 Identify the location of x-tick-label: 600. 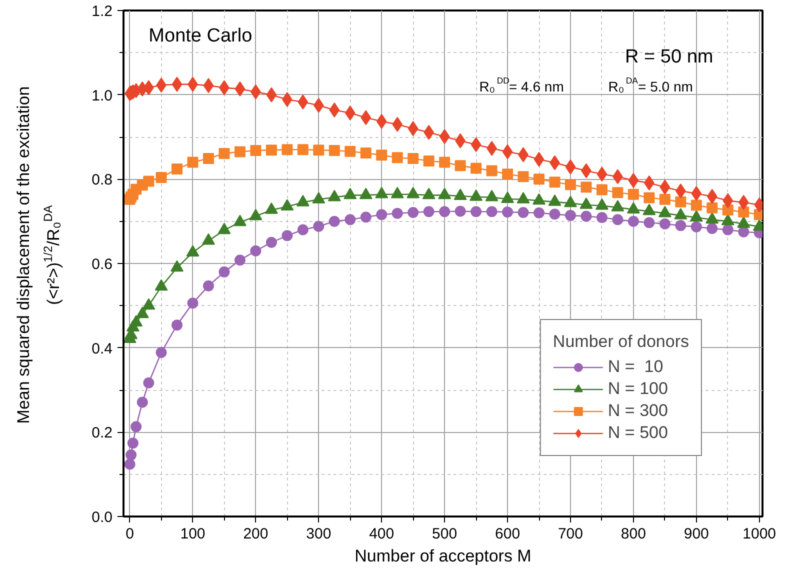
(507, 534).